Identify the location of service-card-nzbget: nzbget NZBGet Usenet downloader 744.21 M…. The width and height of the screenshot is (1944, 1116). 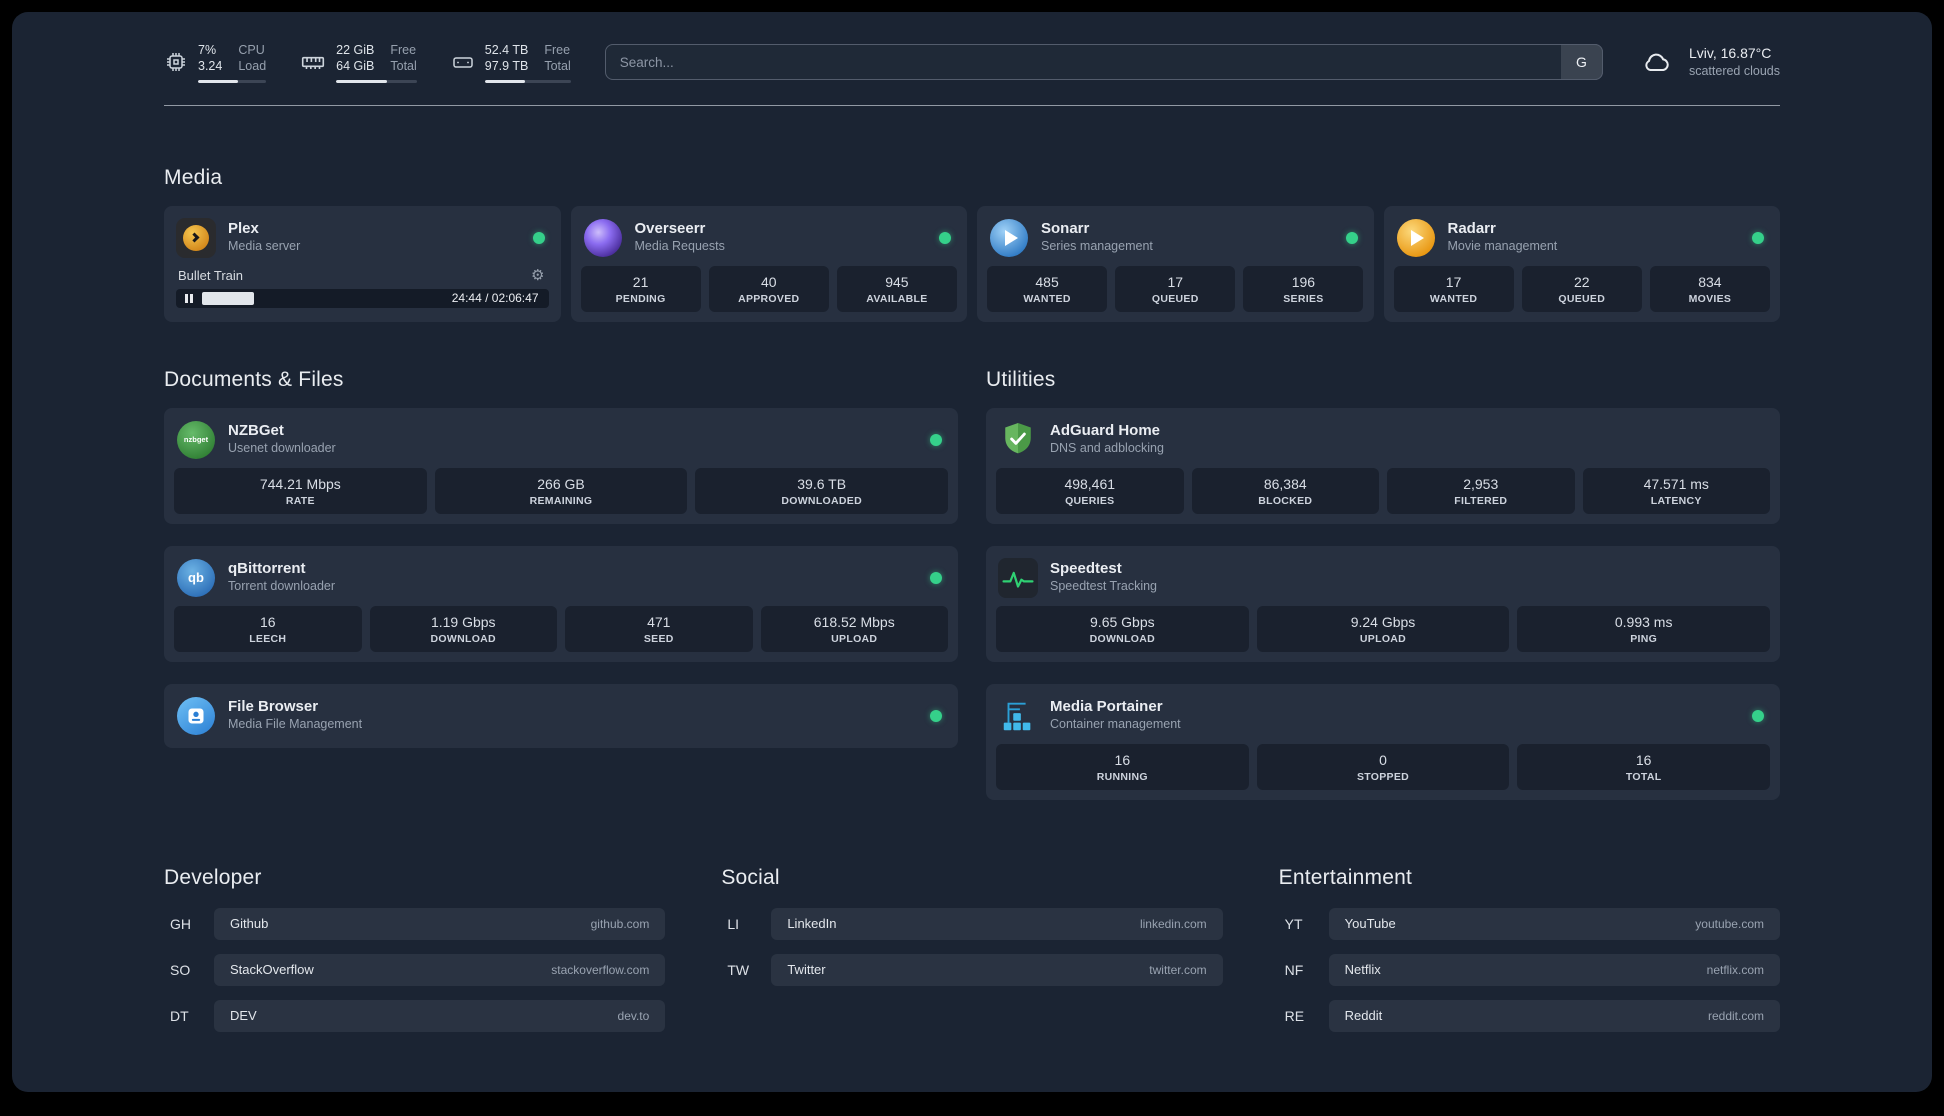
(561, 465).